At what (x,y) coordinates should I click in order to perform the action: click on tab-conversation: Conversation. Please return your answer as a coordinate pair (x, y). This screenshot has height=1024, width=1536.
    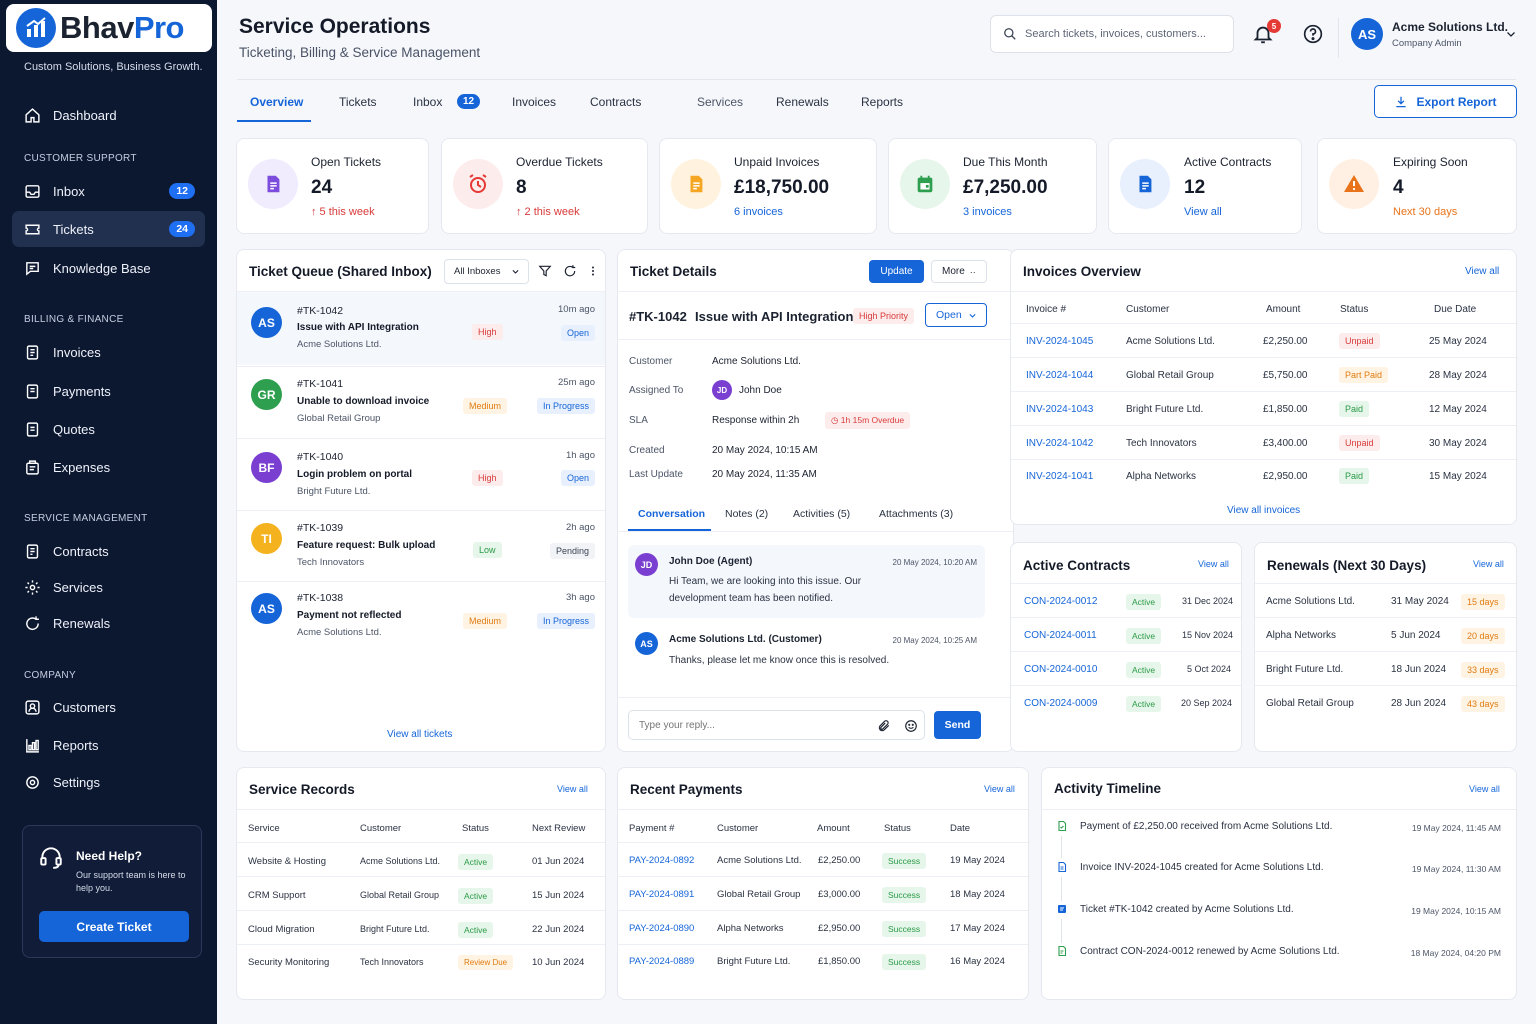
    Looking at the image, I should click on (672, 514).